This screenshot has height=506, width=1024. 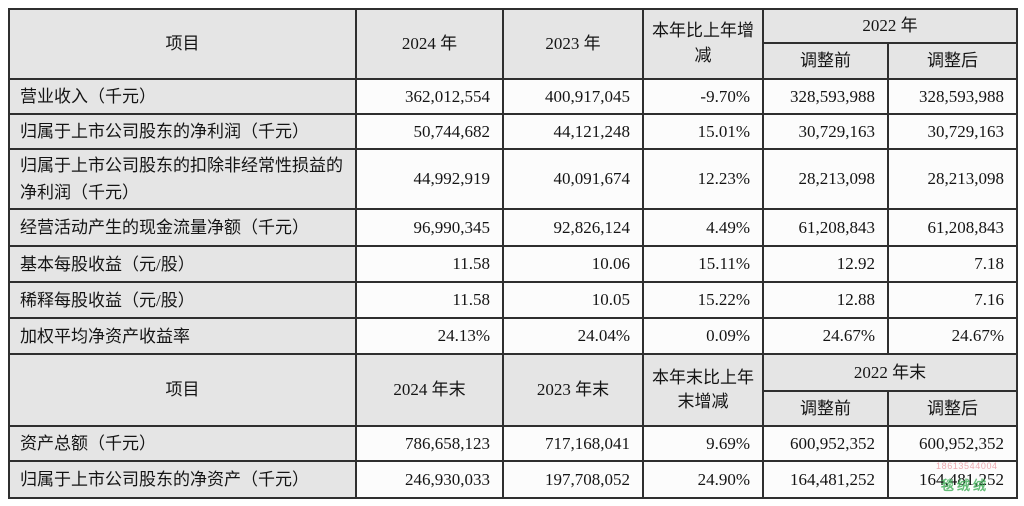 What do you see at coordinates (573, 300) in the screenshot?
I see `cell-2023: 10.05` at bounding box center [573, 300].